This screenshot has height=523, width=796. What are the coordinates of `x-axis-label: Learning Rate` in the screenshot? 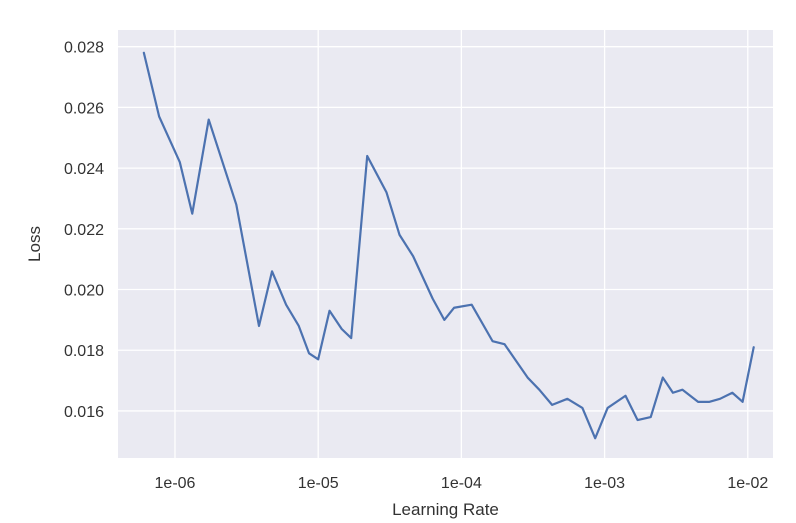 It's located at (445, 509).